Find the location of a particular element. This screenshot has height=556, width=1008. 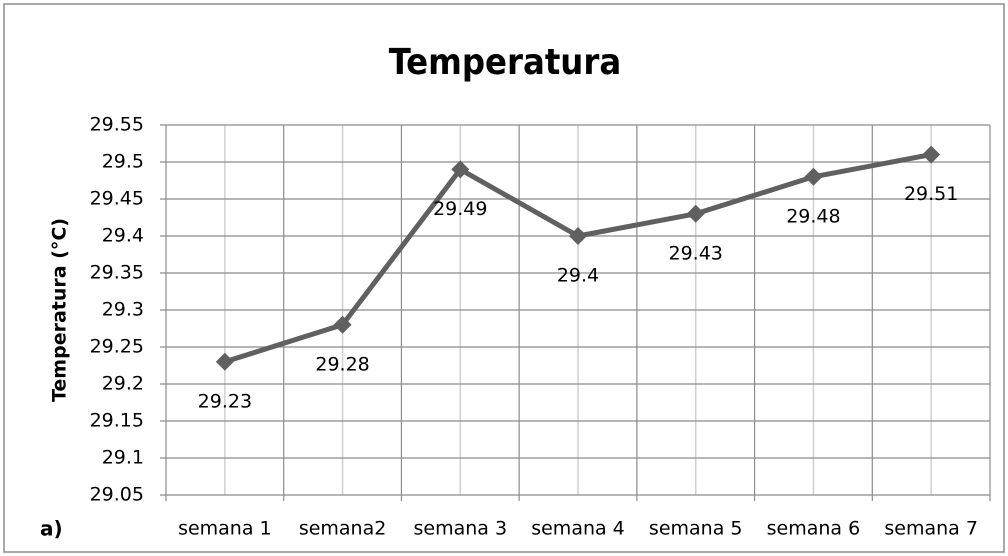

y-tick-label: 29.15 is located at coordinates (117, 421).